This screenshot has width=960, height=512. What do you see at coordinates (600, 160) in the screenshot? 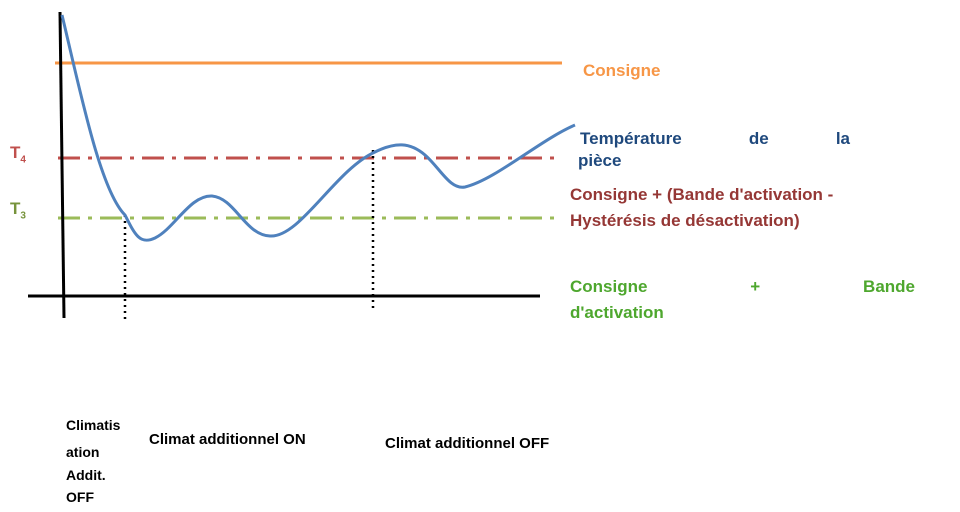
I see `temperature-label: pièce` at bounding box center [600, 160].